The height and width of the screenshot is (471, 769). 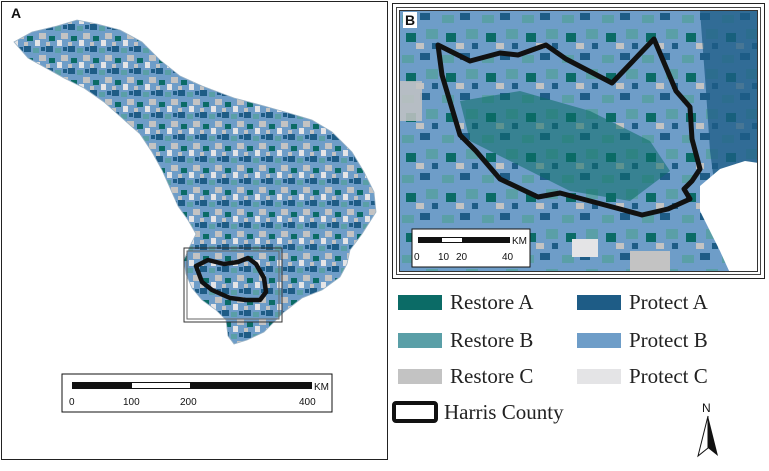 I want to click on legend-item-protect-c: Protect C, so click(x=642, y=376).